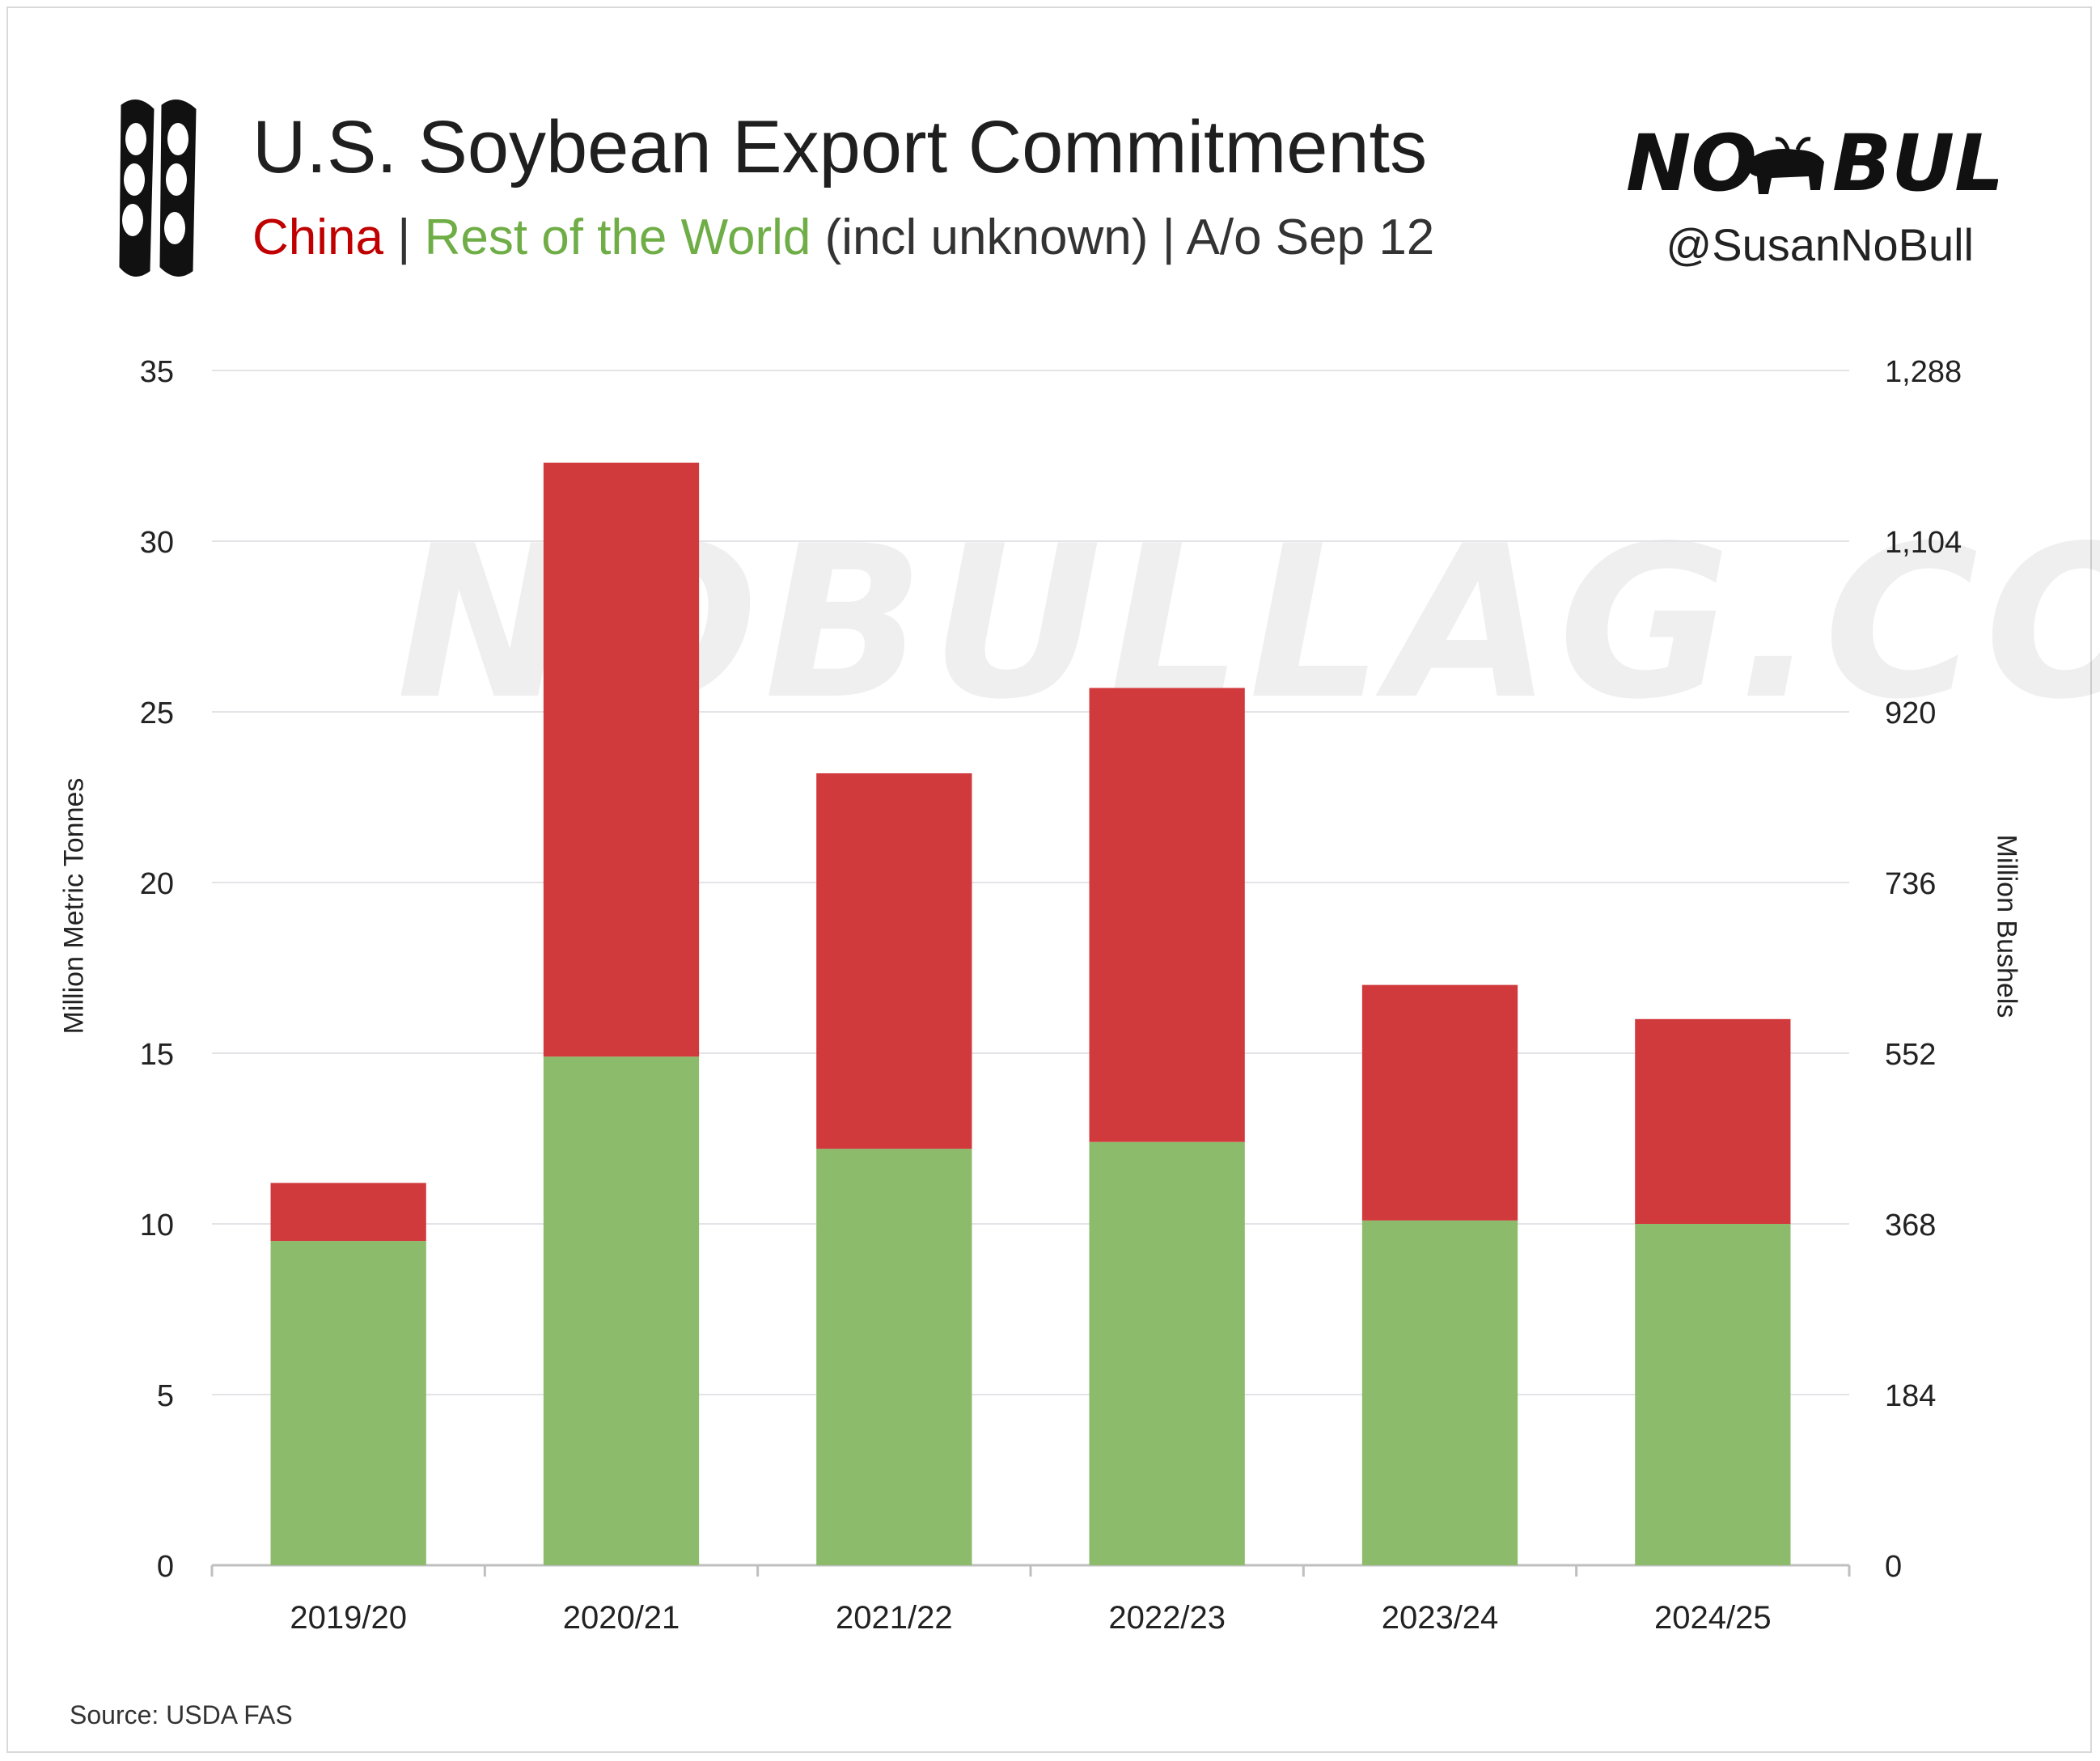 The width and height of the screenshot is (2100, 1761). I want to click on y-tick-label-left: 25, so click(157, 713).